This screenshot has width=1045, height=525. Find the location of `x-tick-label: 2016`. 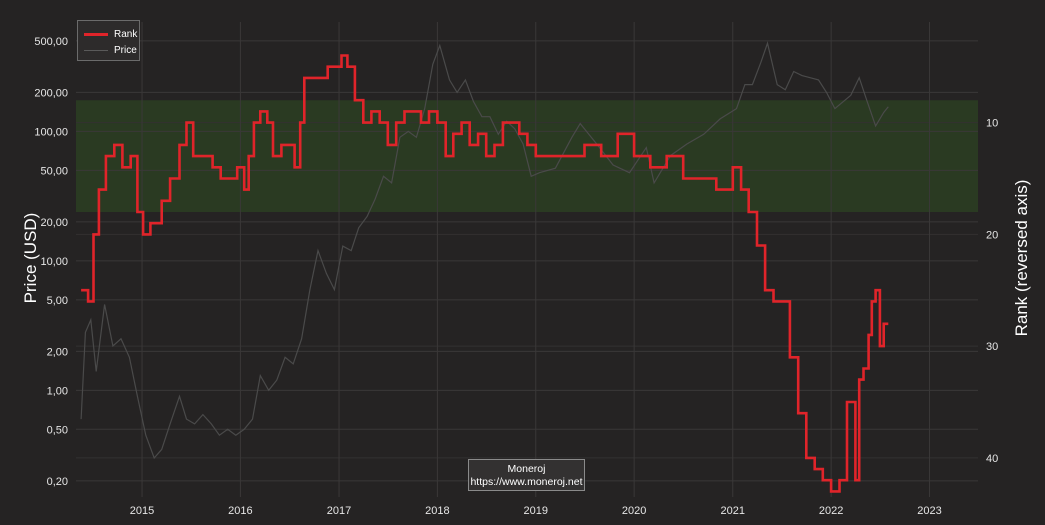

x-tick-label: 2016 is located at coordinates (240, 511).